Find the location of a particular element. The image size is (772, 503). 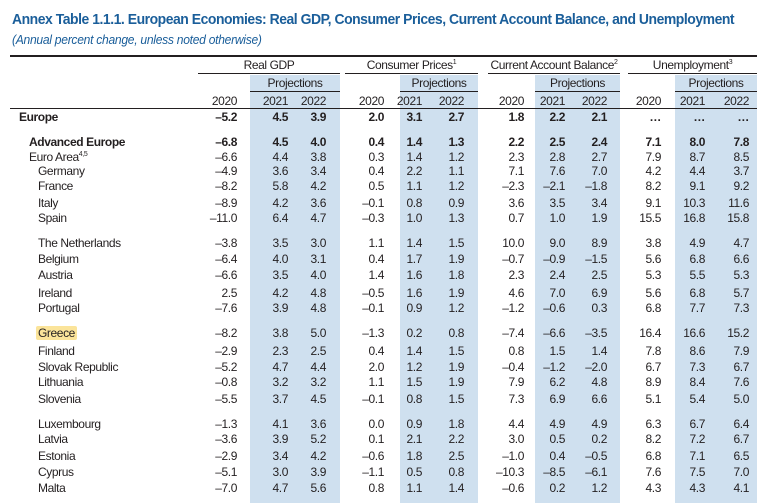

table-cell: –7.4 is located at coordinates (513, 333).